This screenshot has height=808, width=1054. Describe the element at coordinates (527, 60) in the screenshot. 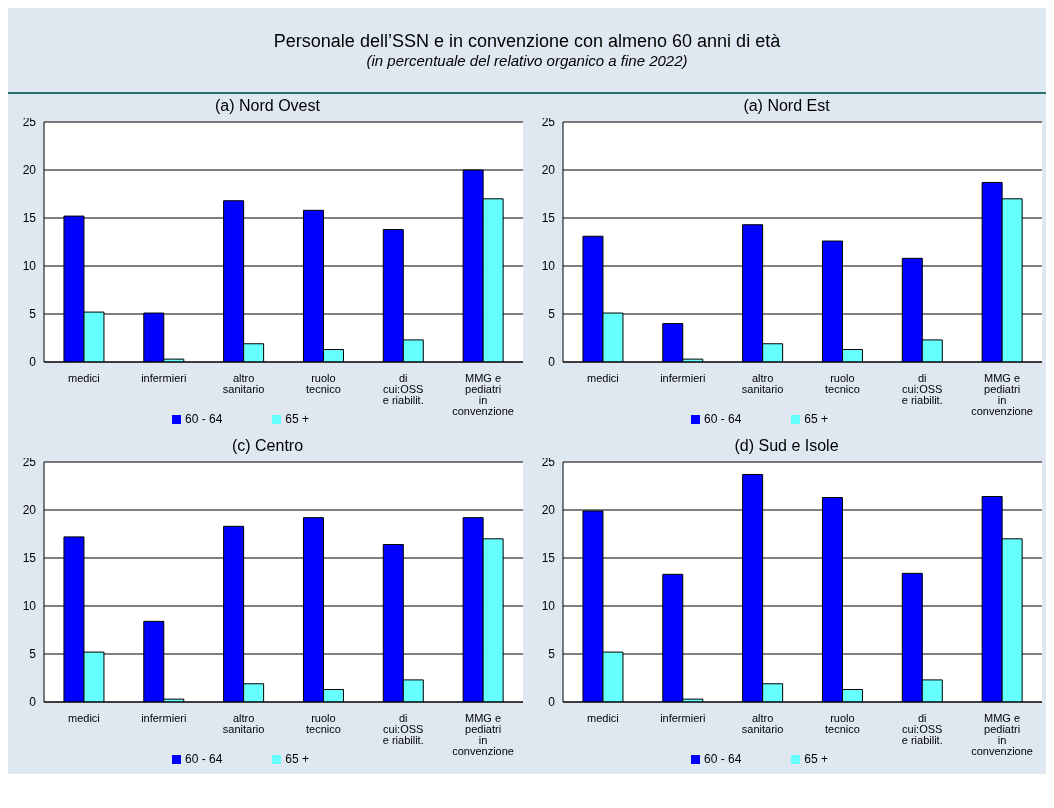

I see `text: (in percentuale del relativo organico a fine 2022)` at that location.